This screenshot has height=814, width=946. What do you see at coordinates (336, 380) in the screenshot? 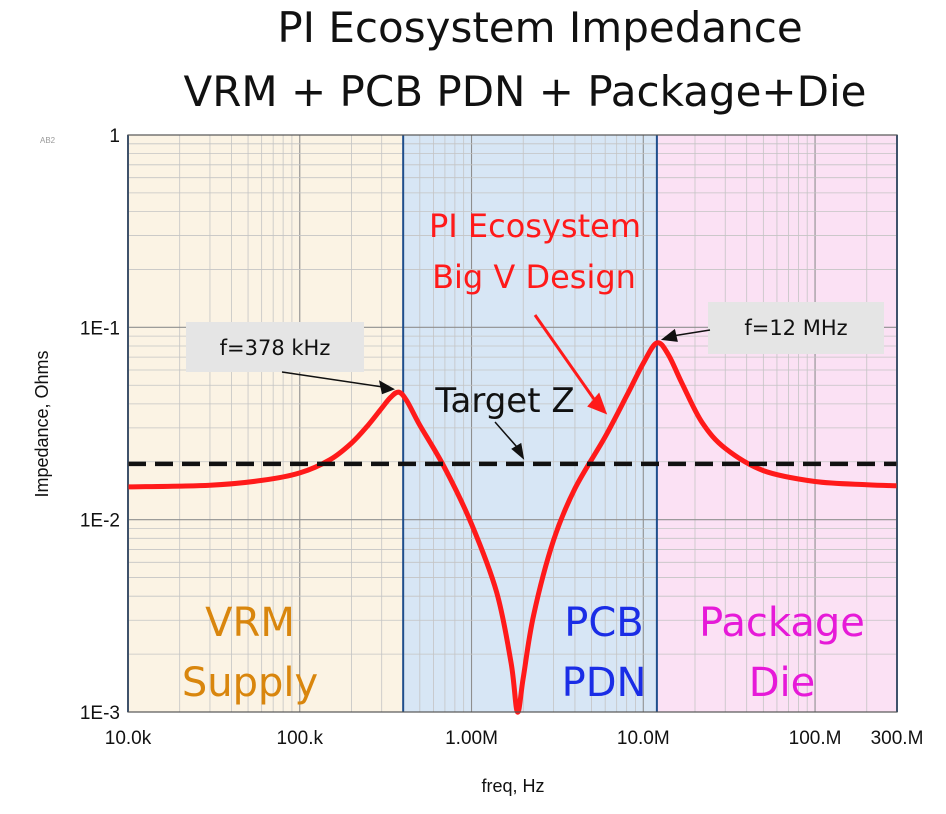
I see `callout-arrow-vrm` at bounding box center [336, 380].